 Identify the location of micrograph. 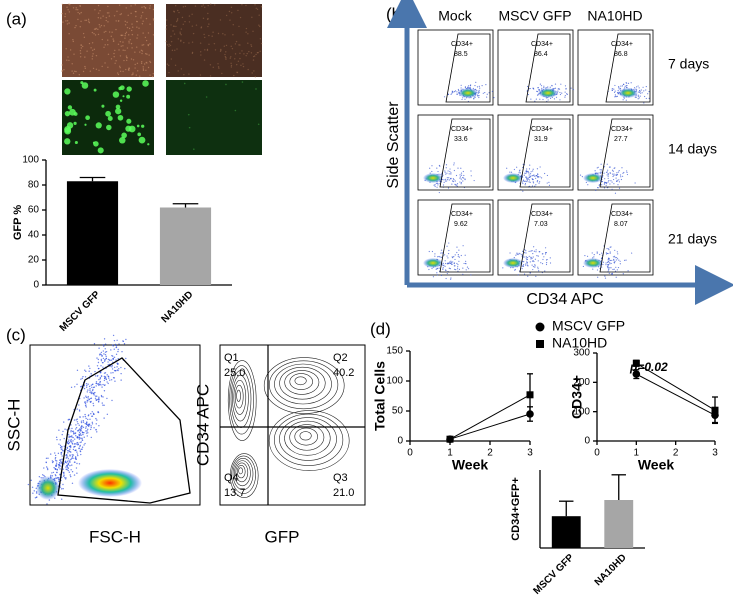
(214, 40).